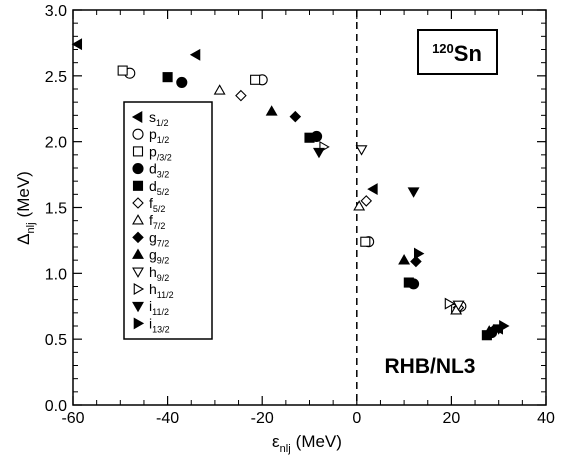 This screenshot has height=459, width=574. I want to click on y-tick-label: 2.0, so click(56, 143).